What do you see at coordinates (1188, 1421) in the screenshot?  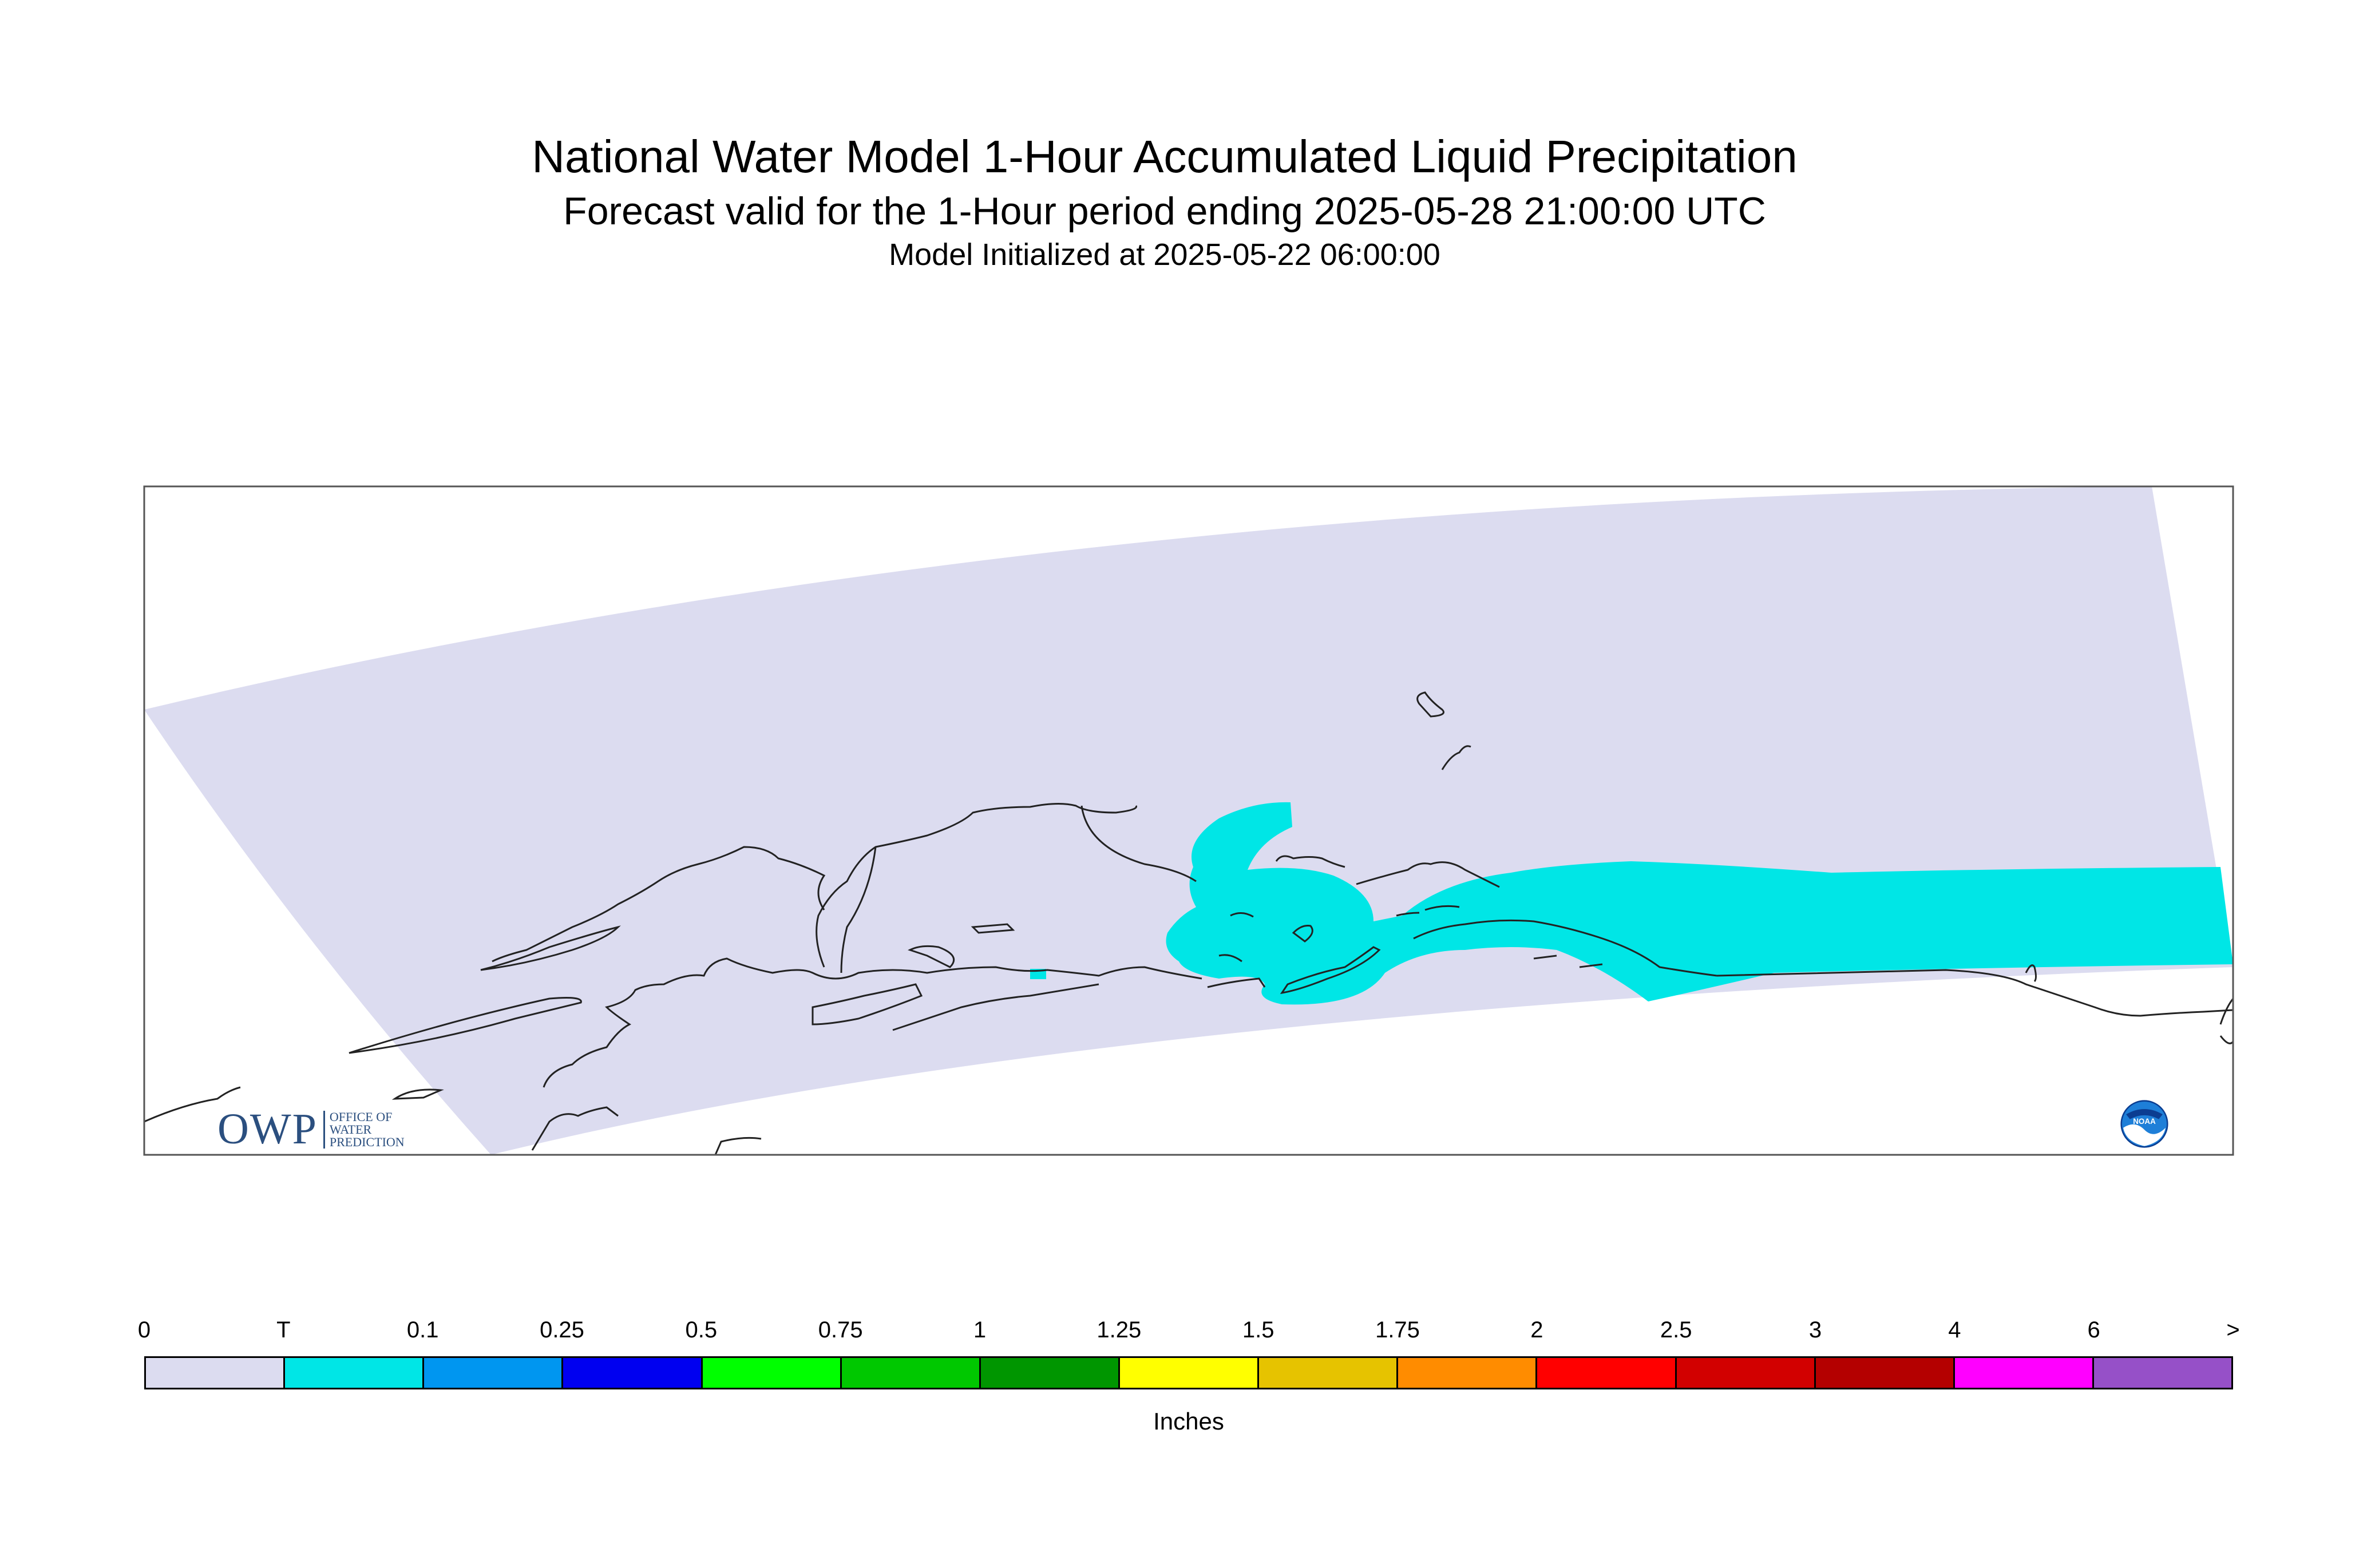 I see `colorbar-units-label: Inches` at bounding box center [1188, 1421].